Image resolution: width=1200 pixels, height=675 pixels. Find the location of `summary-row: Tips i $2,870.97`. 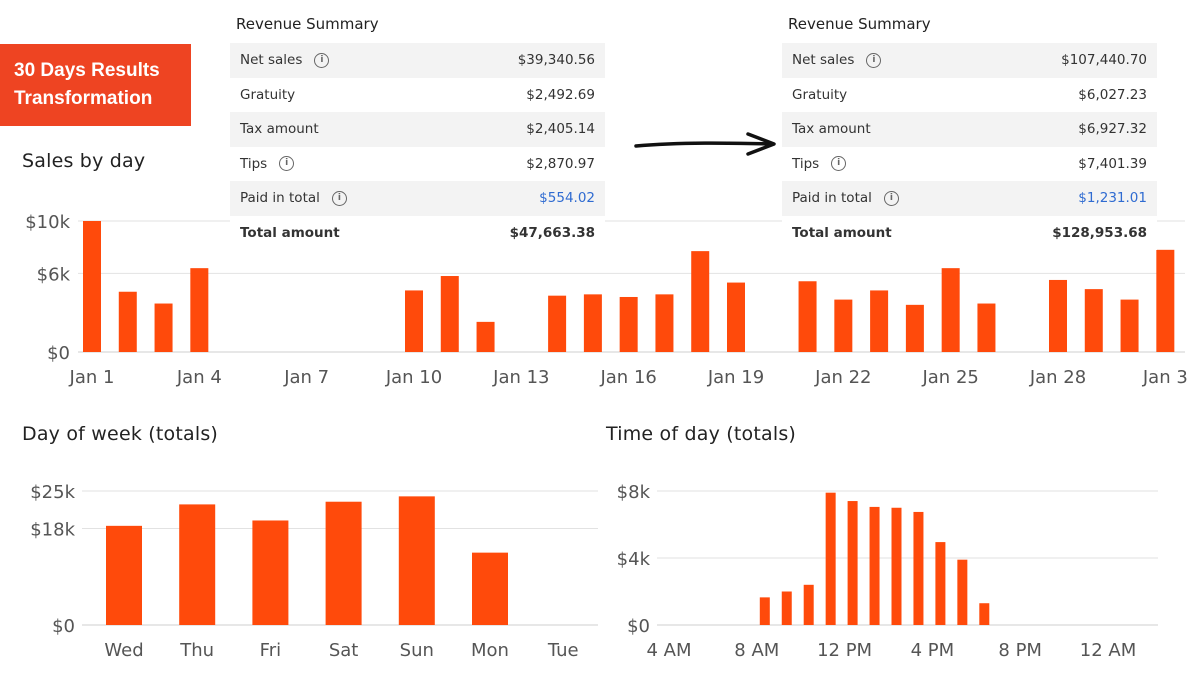

summary-row: Tips i $2,870.97 is located at coordinates (417, 164).